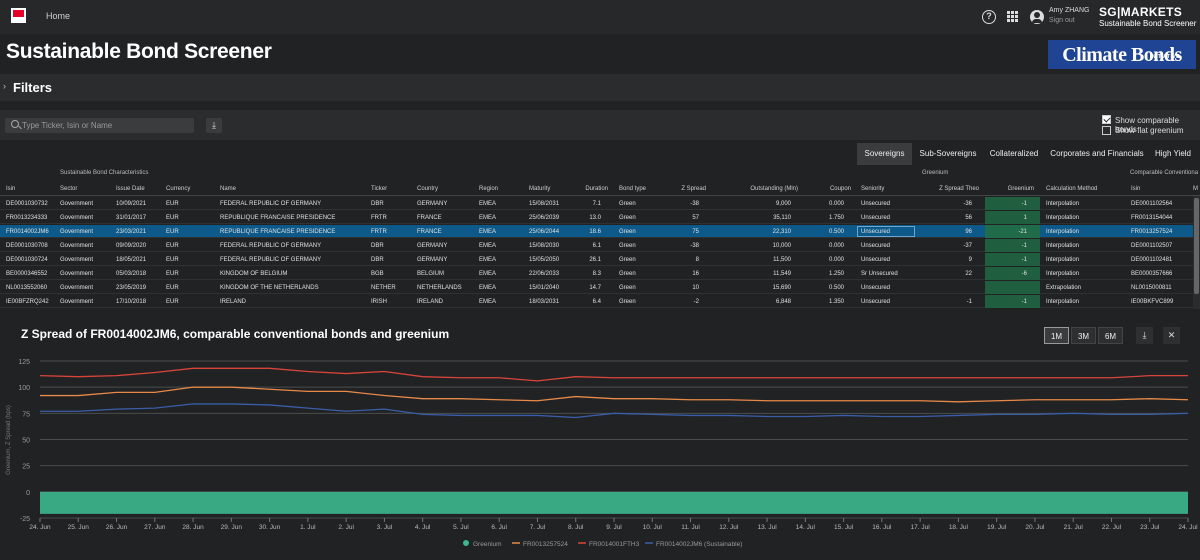 The height and width of the screenshot is (560, 1200). What do you see at coordinates (58, 16) in the screenshot?
I see `home-link: Home` at bounding box center [58, 16].